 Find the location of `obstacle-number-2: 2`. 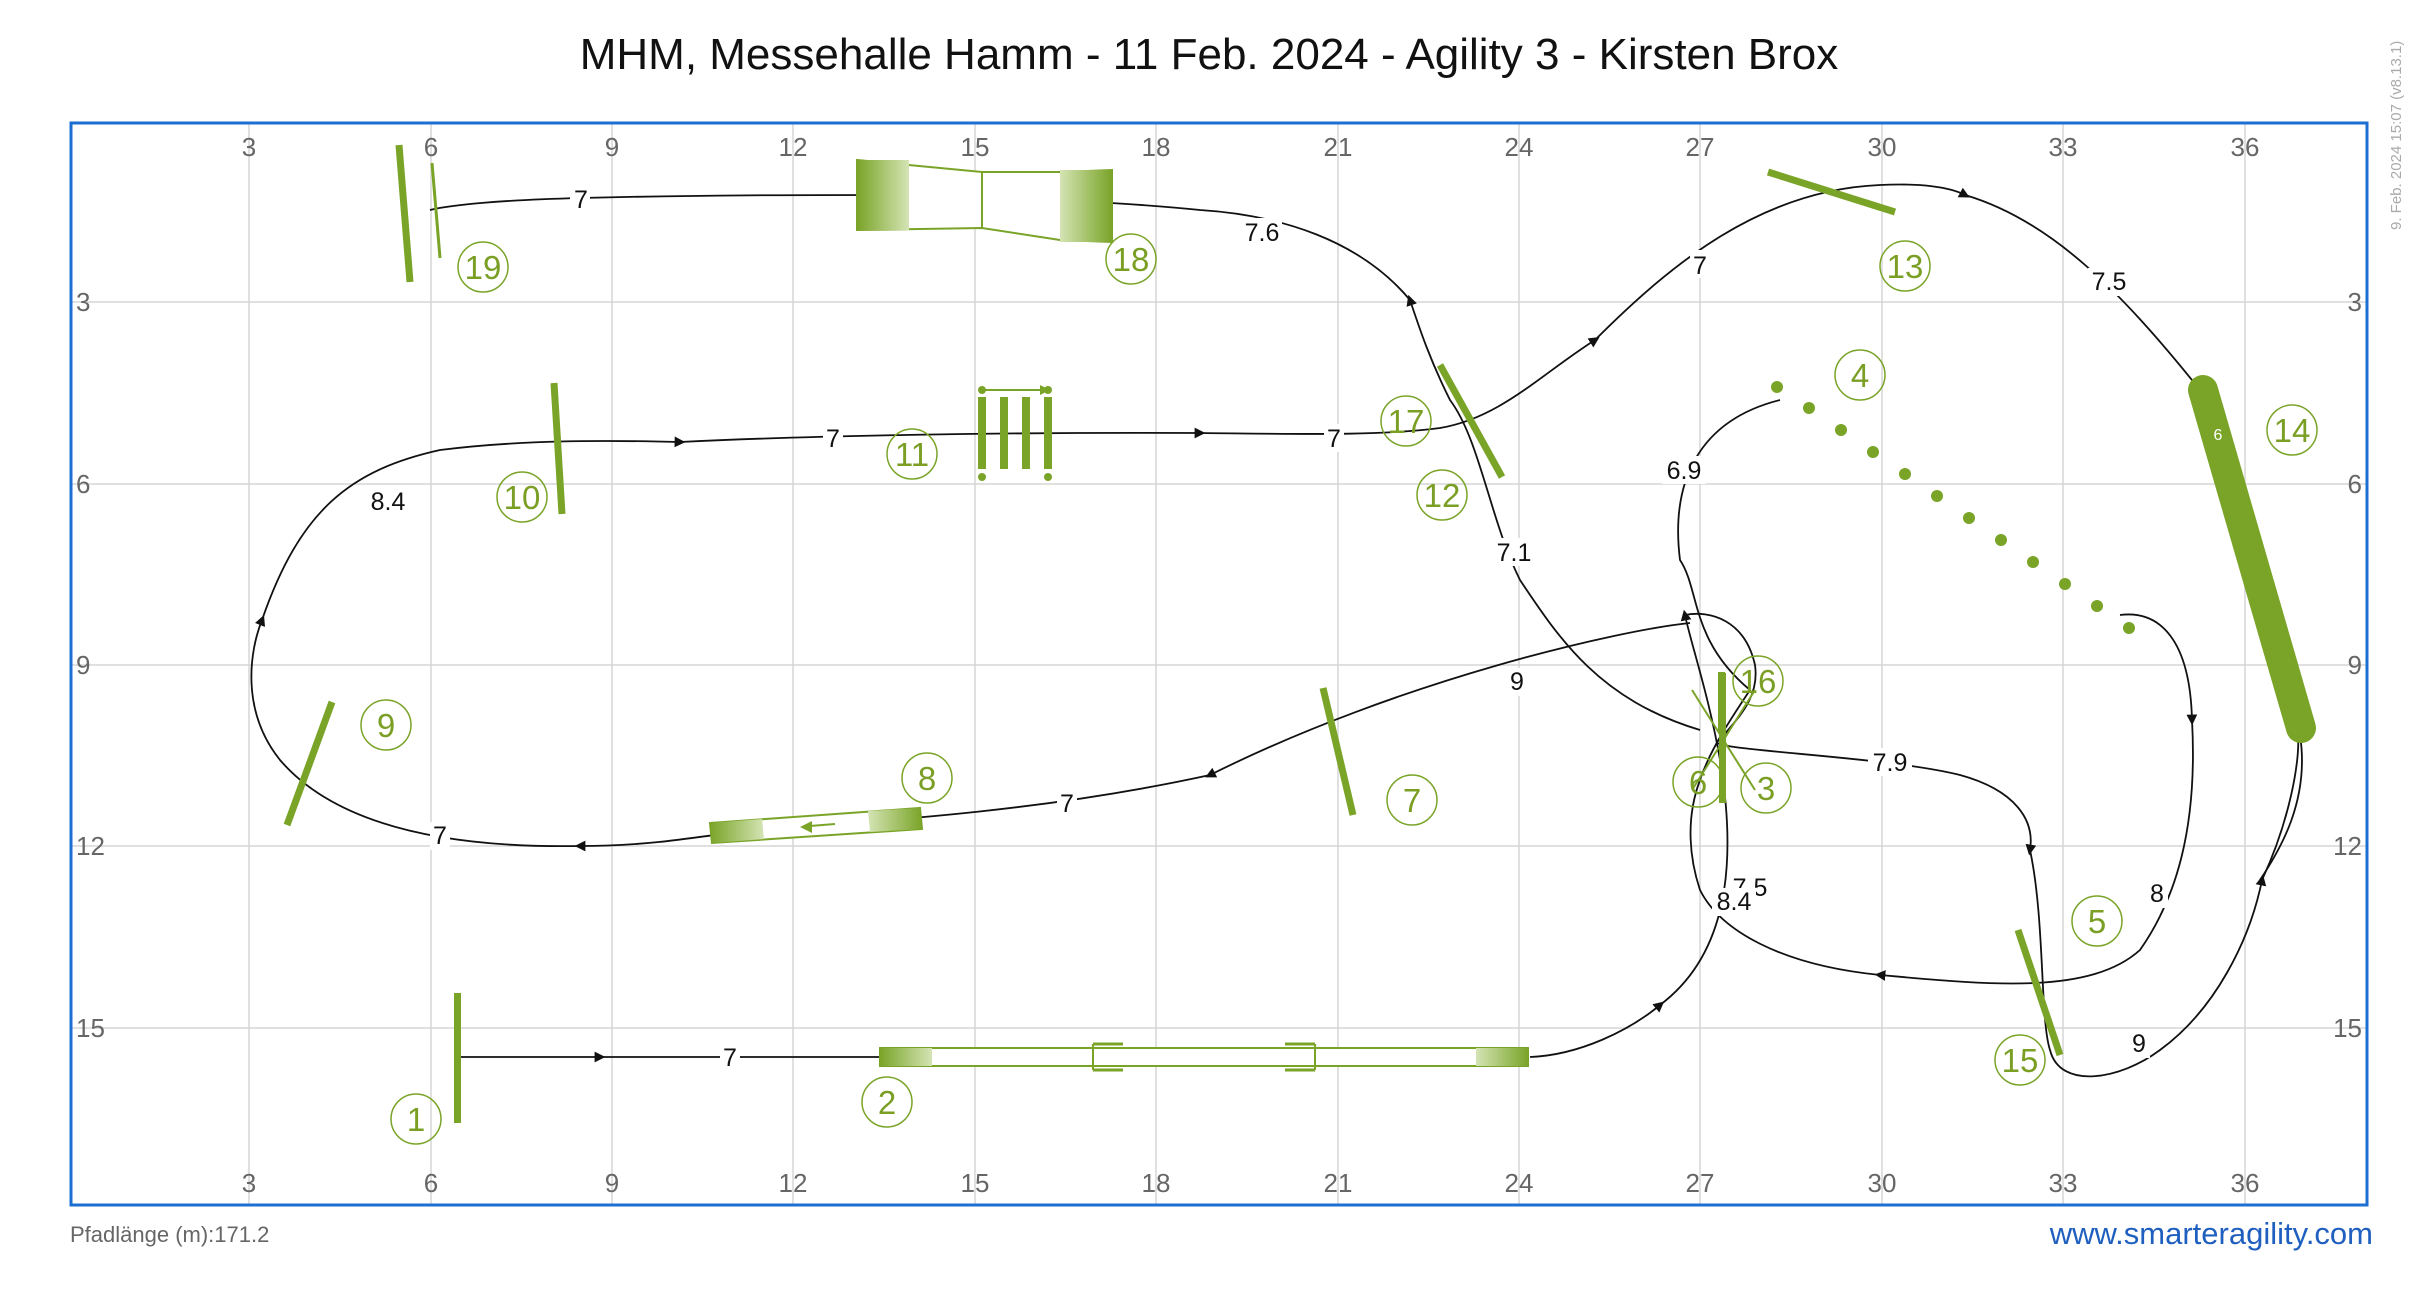

obstacle-number-2: 2 is located at coordinates (887, 1102).